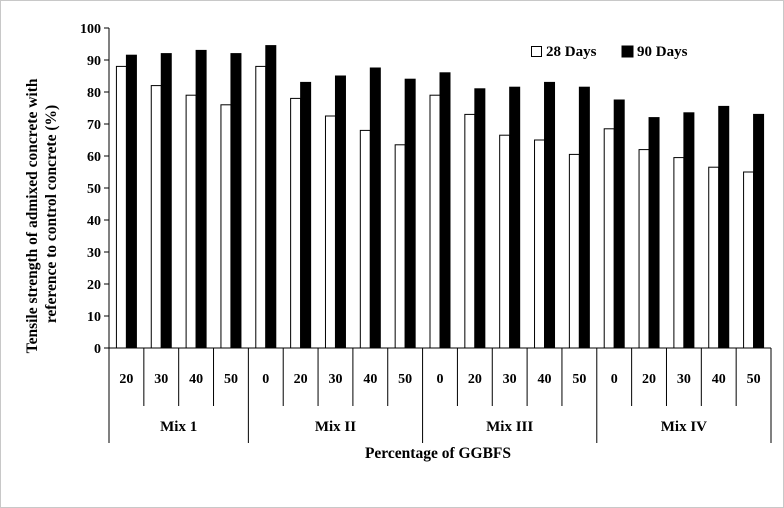  What do you see at coordinates (94, 61) in the screenshot?
I see `y-tick-label: 90` at bounding box center [94, 61].